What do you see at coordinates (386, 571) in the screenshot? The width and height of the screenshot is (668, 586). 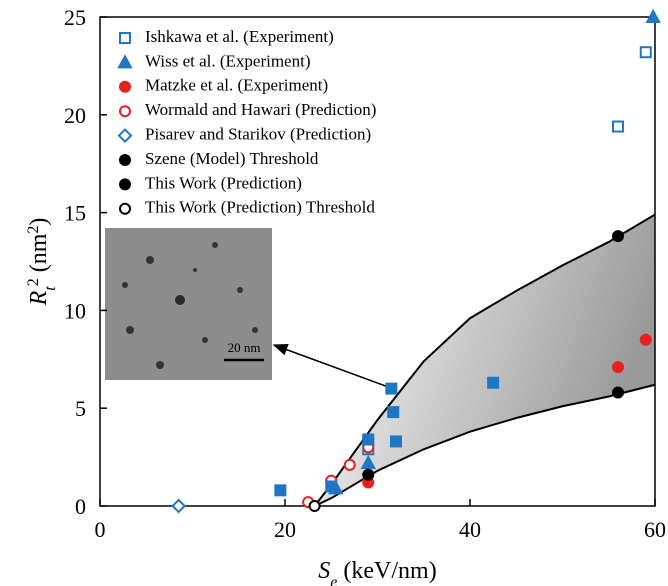 I see `x-label-part: (keV/nm)` at bounding box center [386, 571].